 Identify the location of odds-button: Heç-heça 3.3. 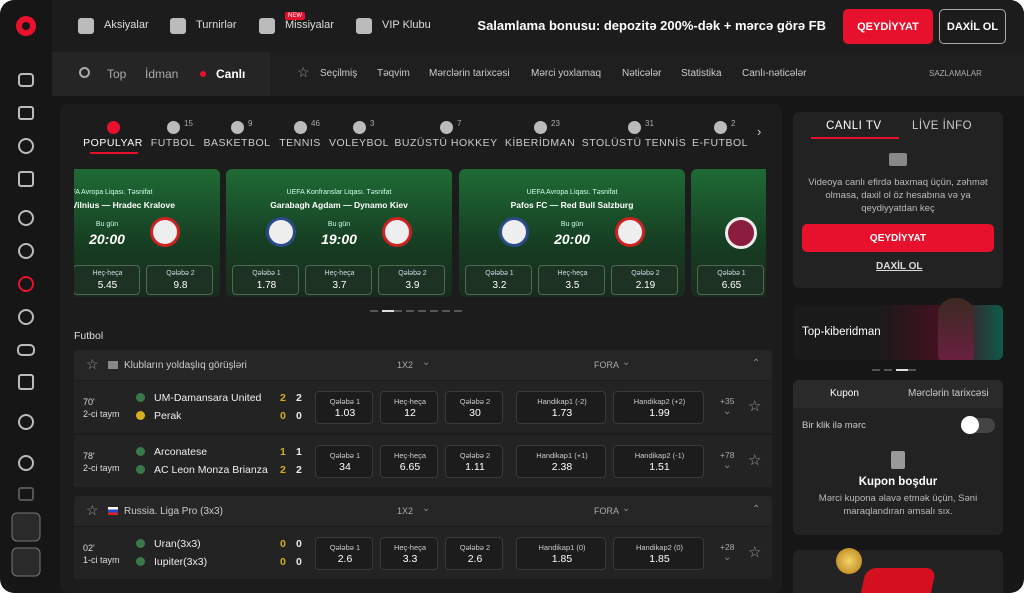
(409, 553).